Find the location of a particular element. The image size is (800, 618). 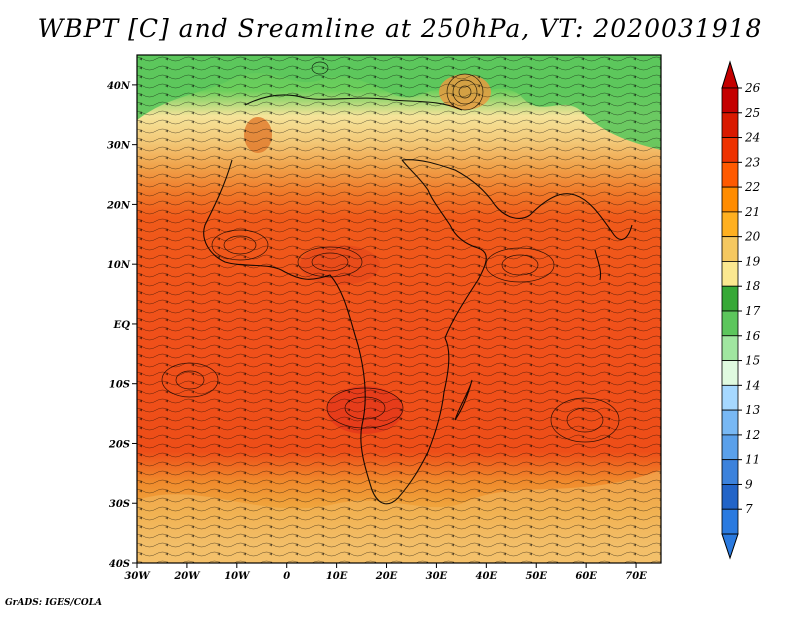

lat-tick-label: 40S is located at coordinates (119, 564).